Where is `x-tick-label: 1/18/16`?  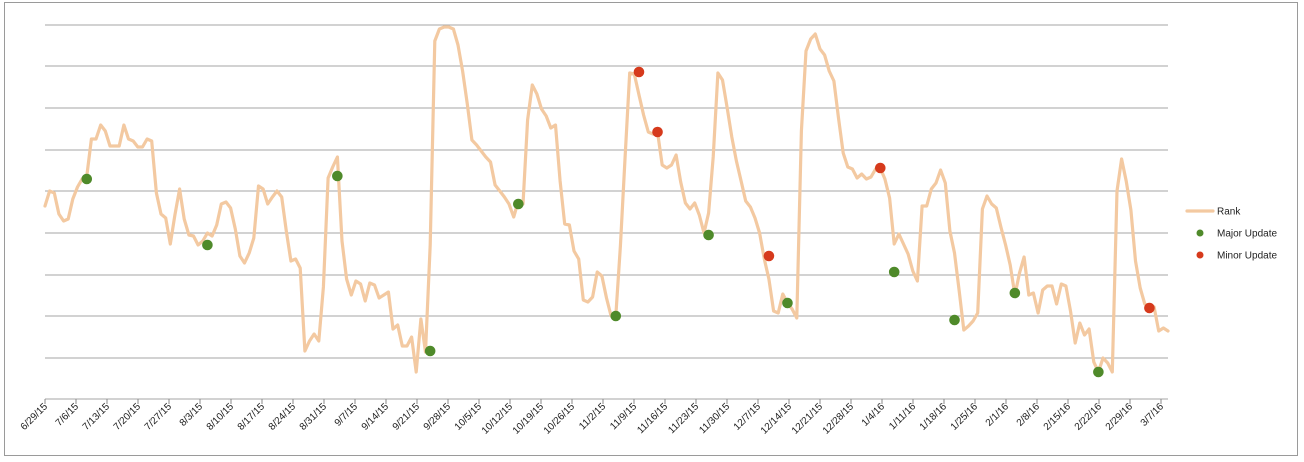 x-tick-label: 1/18/16 is located at coordinates (934, 417).